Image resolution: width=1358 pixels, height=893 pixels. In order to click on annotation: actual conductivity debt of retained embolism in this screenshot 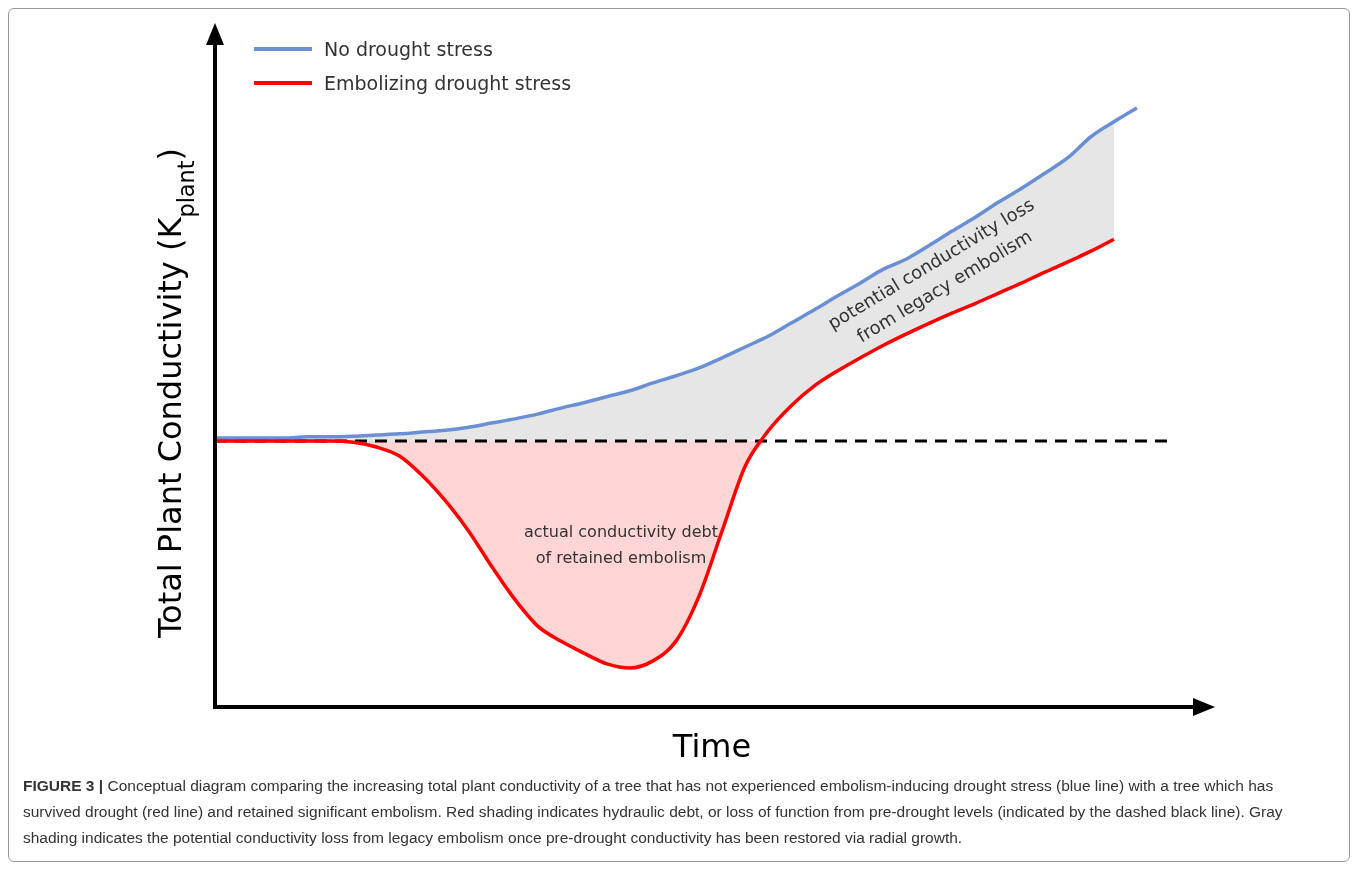, I will do `click(621, 544)`.